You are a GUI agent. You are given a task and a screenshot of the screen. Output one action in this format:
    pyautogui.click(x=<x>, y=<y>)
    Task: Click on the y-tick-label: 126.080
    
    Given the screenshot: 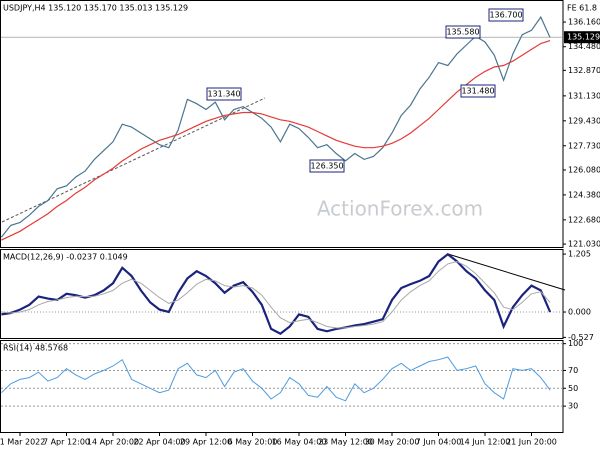 What is the action you would take?
    pyautogui.click(x=584, y=169)
    